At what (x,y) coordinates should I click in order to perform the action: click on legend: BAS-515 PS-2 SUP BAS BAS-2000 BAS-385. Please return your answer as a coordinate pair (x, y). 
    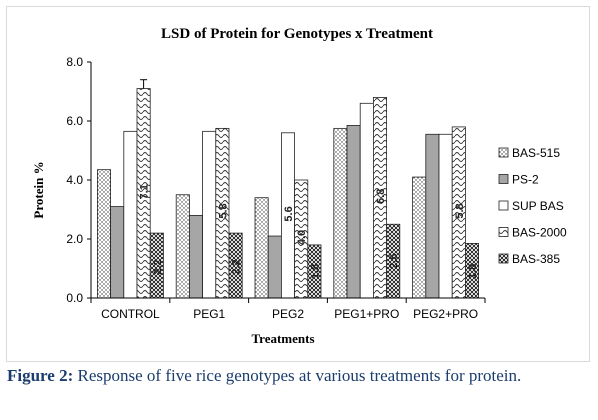
    Looking at the image, I should click on (532, 206).